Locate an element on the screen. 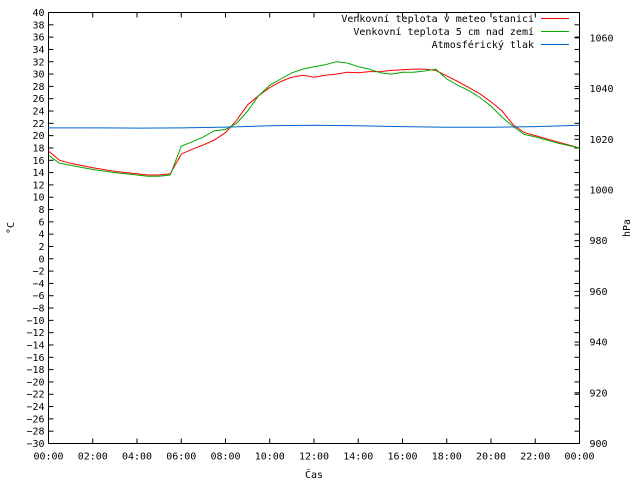  x-tick-label: 12:00 is located at coordinates (314, 457).